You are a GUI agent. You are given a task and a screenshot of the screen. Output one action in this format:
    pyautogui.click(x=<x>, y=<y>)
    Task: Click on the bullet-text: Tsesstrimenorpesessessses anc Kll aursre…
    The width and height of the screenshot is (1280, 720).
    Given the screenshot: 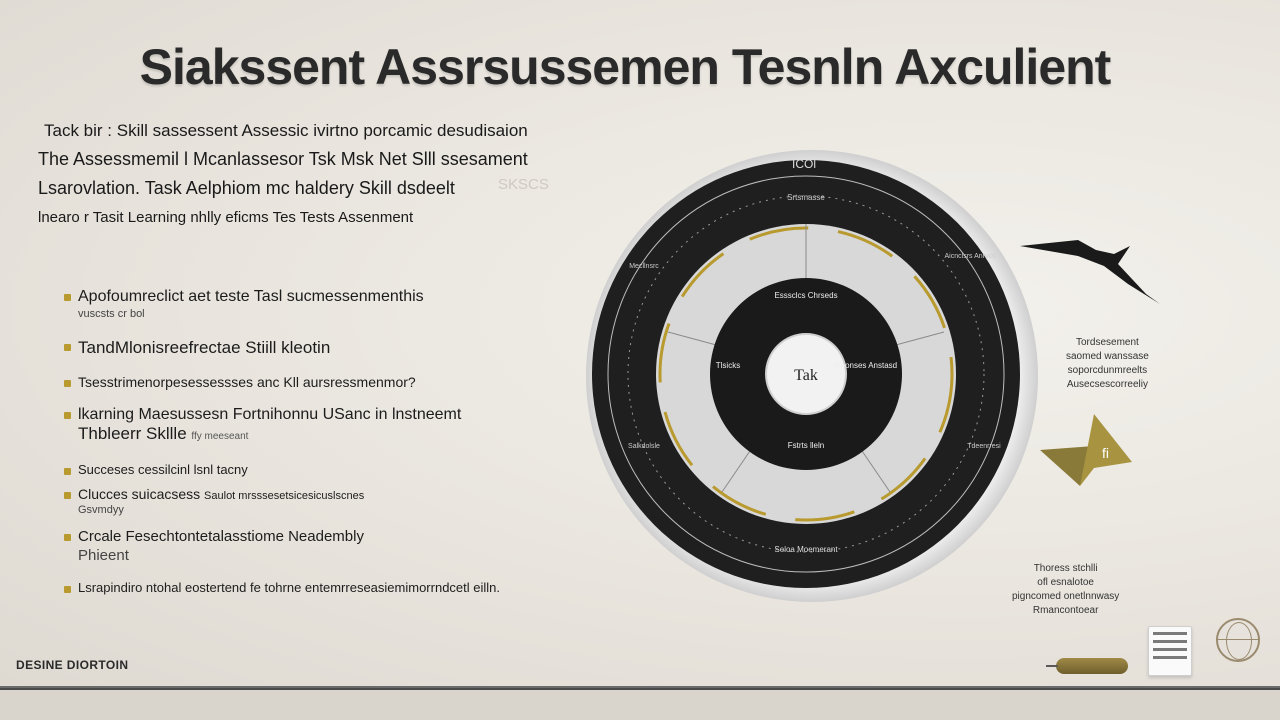 What is the action you would take?
    pyautogui.click(x=247, y=382)
    